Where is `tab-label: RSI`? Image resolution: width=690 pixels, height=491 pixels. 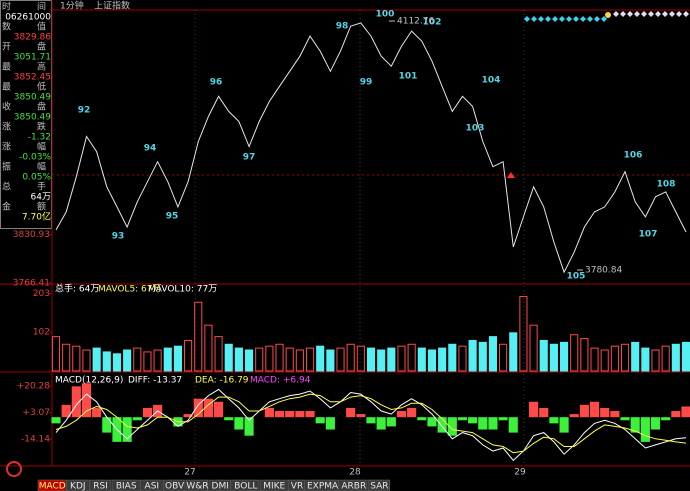
tab-label: RSI is located at coordinates (100, 486).